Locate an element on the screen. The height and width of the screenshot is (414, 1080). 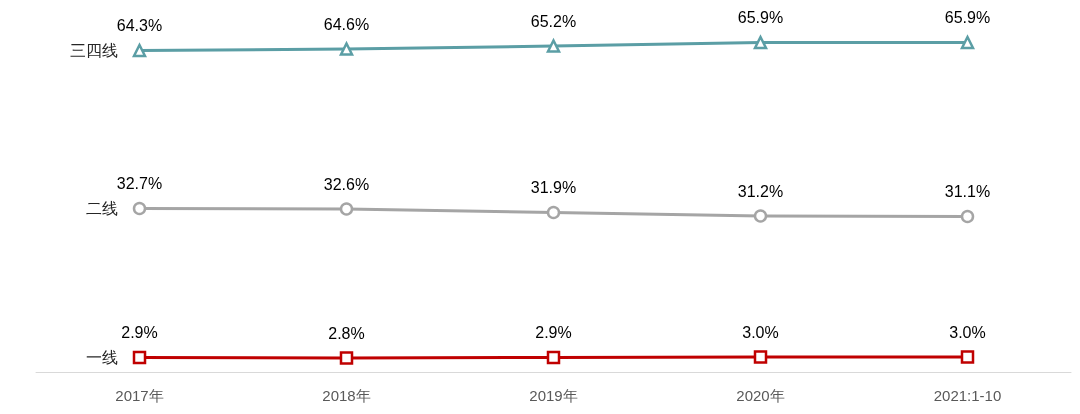
x-tick-label: 2021:1-10 is located at coordinates (967, 395).